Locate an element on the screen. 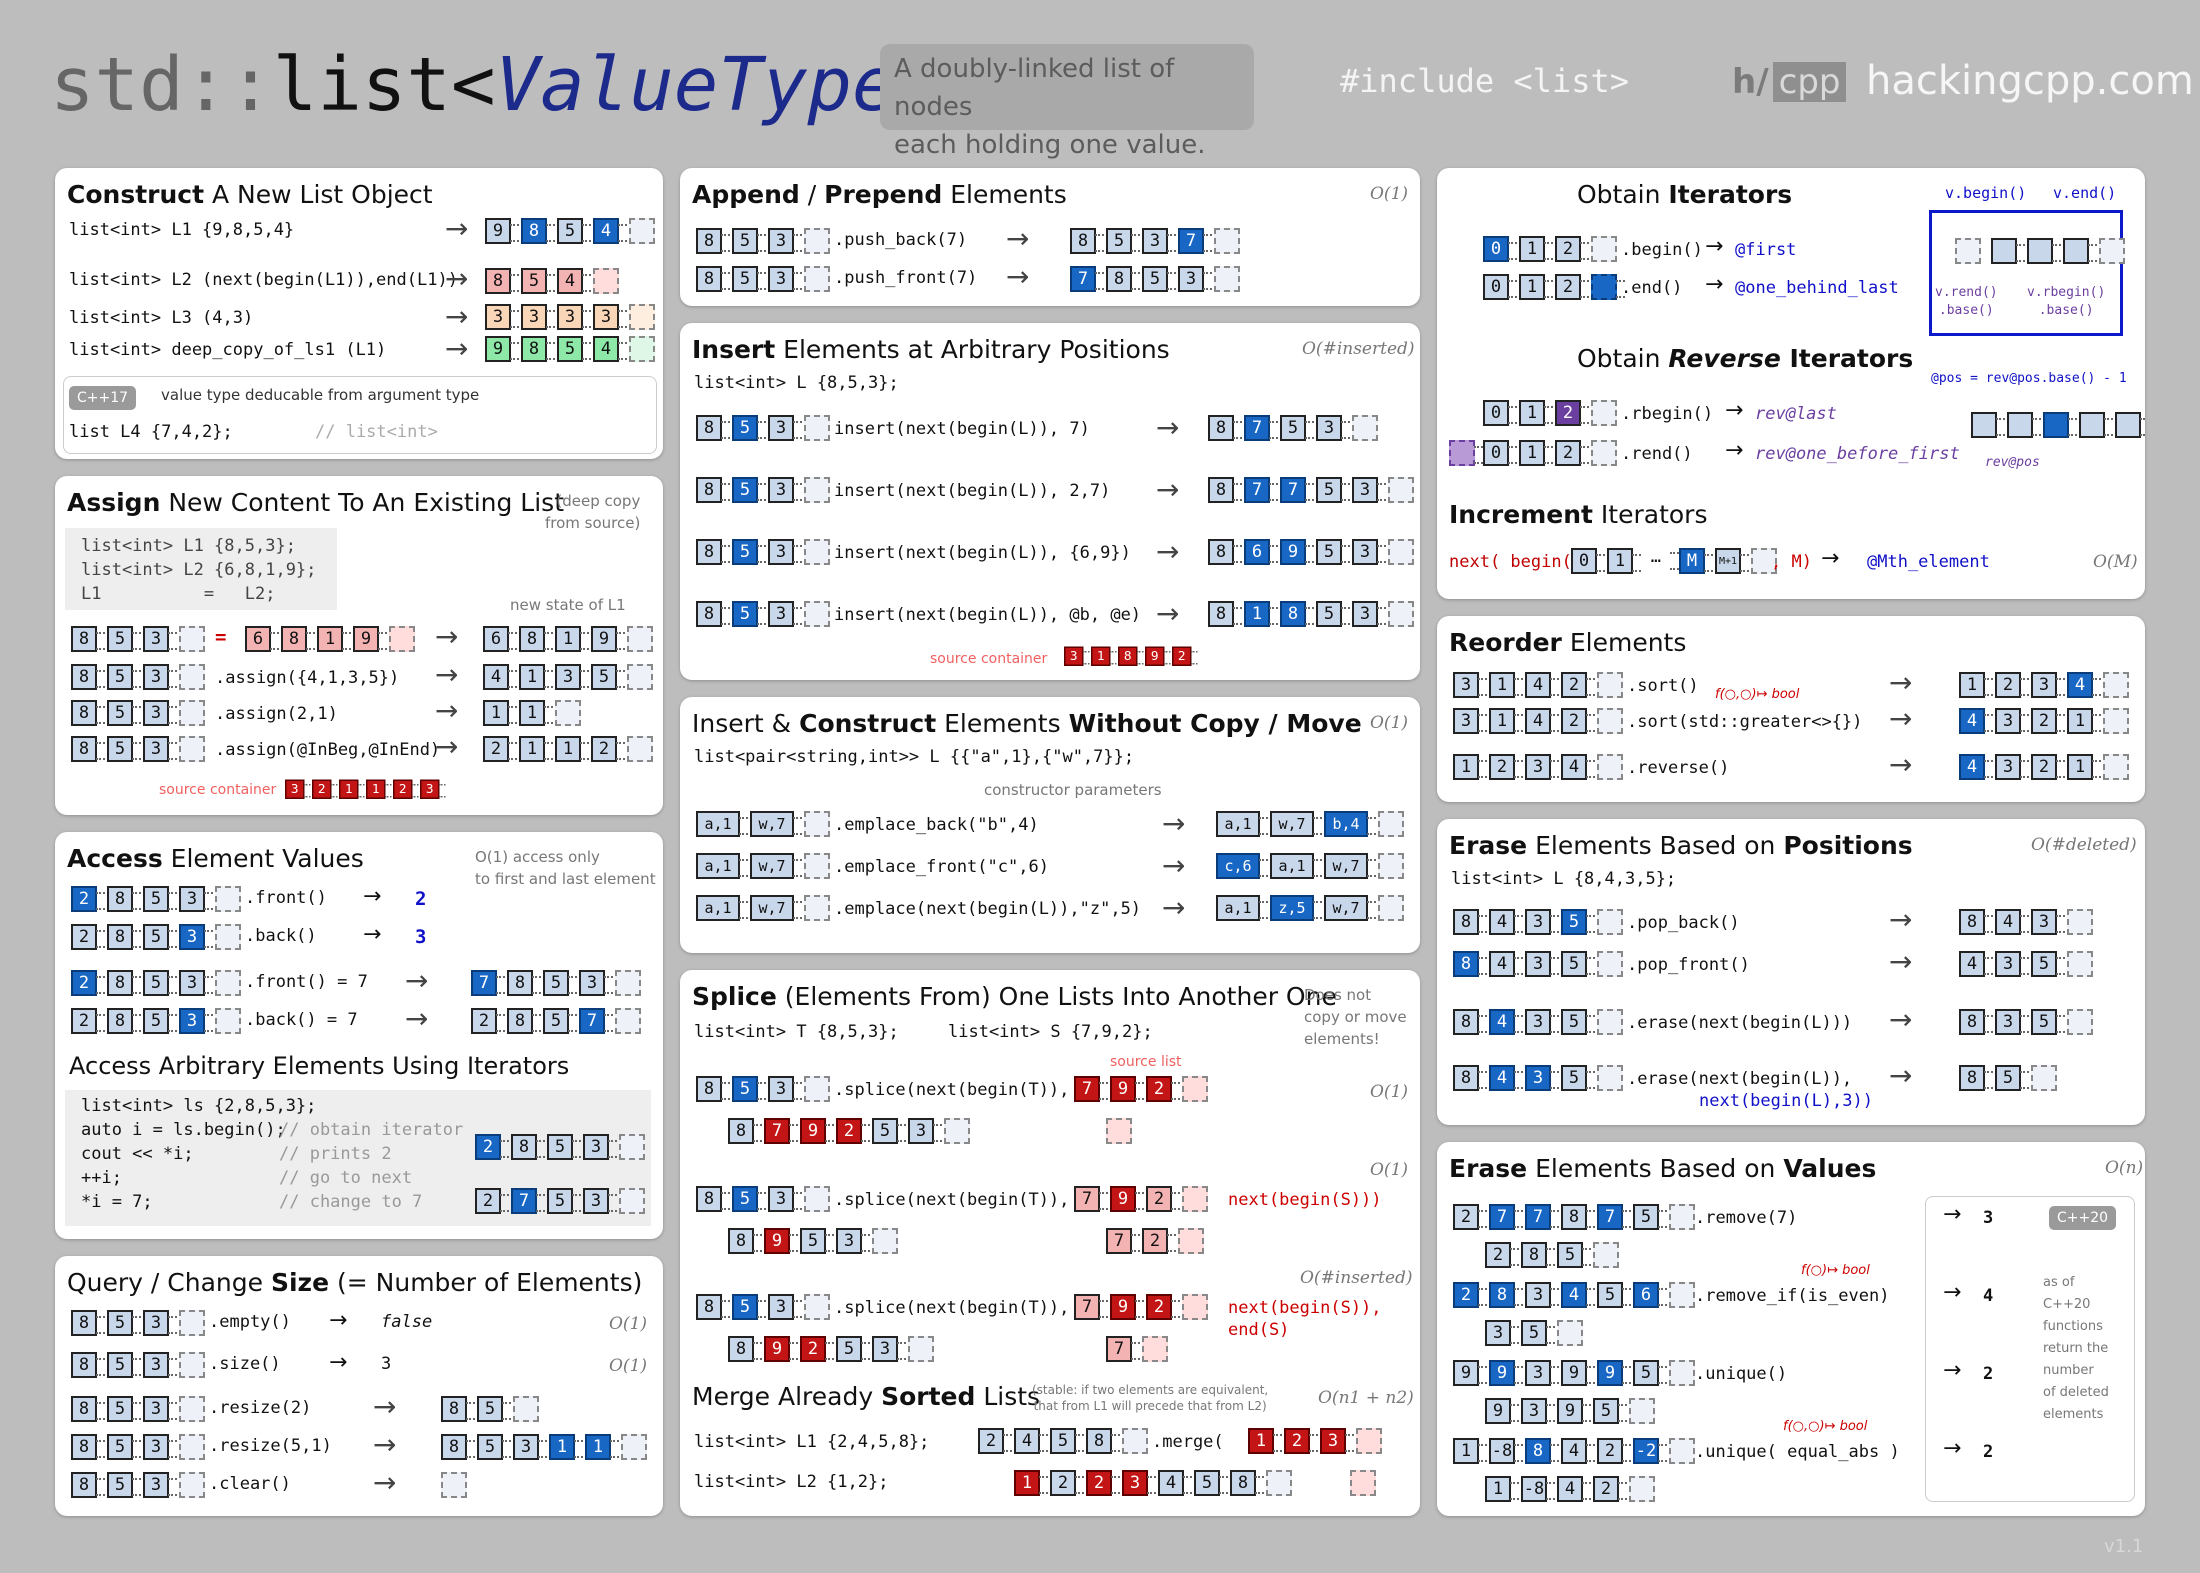 The height and width of the screenshot is (1573, 2200). eraseval-n-3: 2 is located at coordinates (1988, 1374).